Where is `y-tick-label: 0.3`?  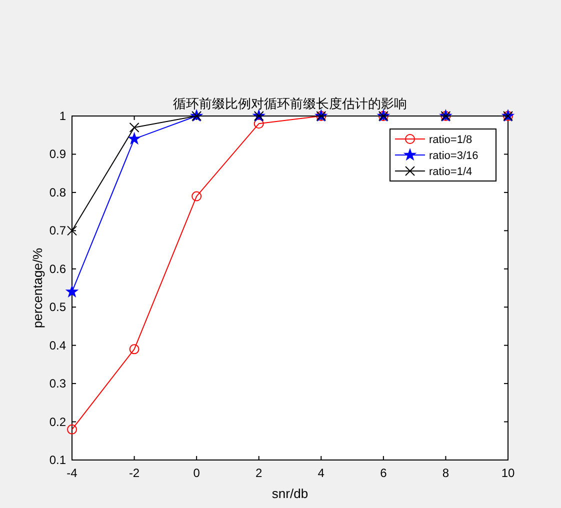 y-tick-label: 0.3 is located at coordinates (57, 383).